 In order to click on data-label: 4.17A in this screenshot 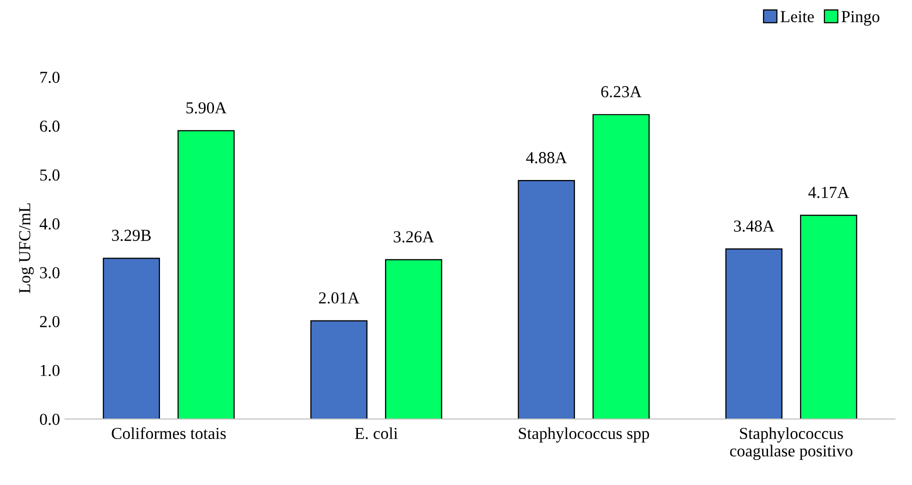, I will do `click(829, 192)`.